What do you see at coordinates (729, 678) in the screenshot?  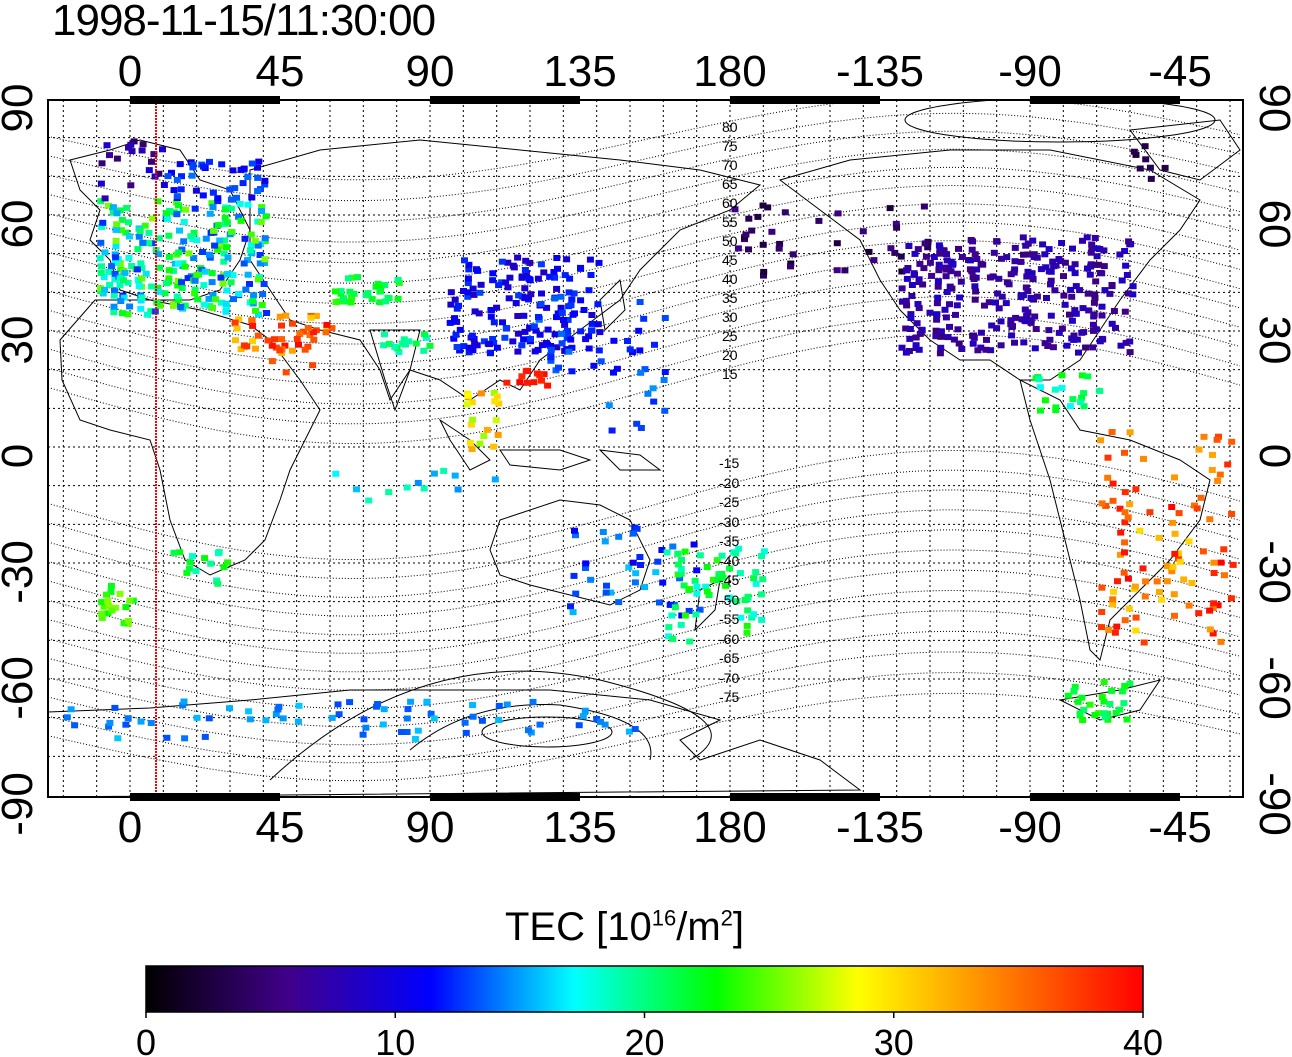 I see `contour-label: -70` at bounding box center [729, 678].